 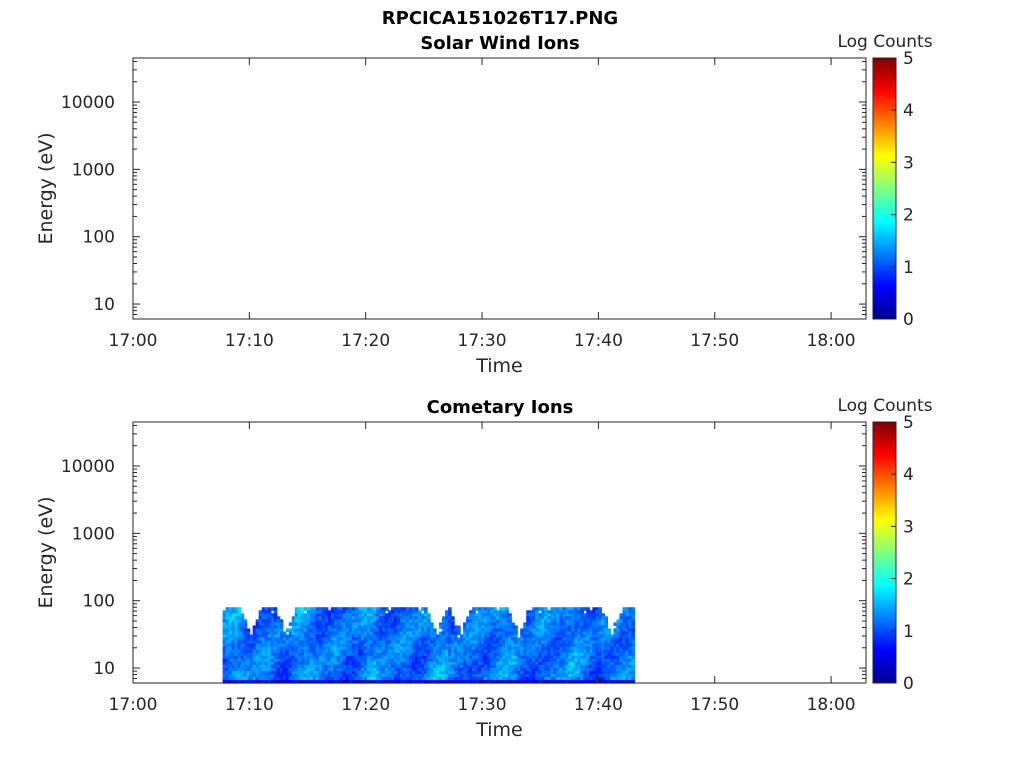 I want to click on heatmap-cells, so click(x=429, y=645).